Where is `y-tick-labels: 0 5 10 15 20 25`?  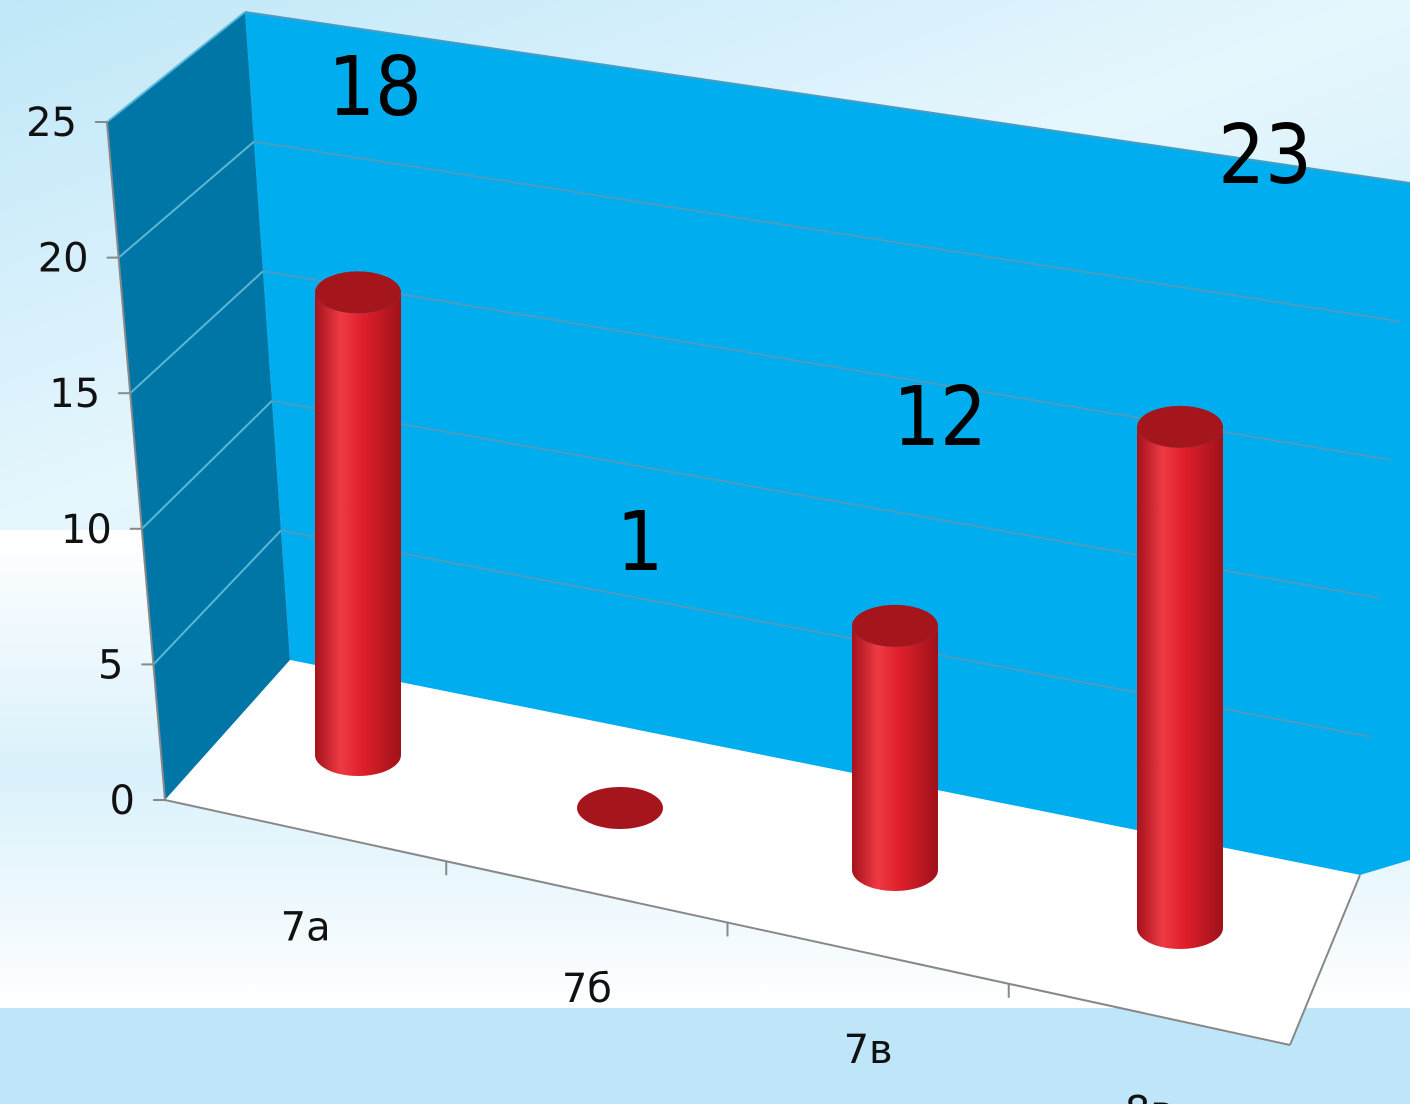
y-tick-labels: 0 5 10 15 20 25 is located at coordinates (80, 462).